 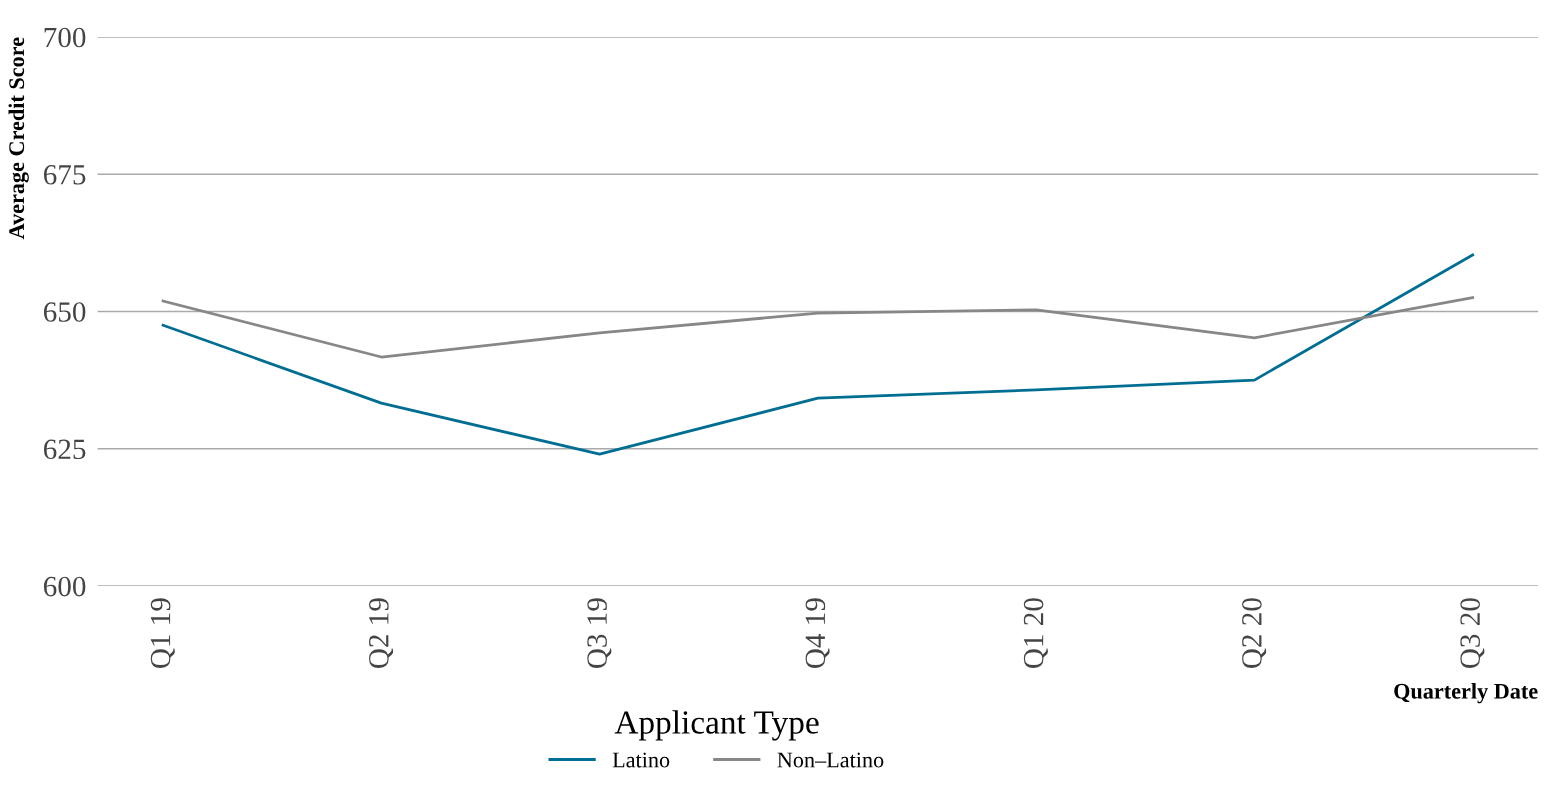 I want to click on x-tick-label: Q4 19, so click(x=817, y=633).